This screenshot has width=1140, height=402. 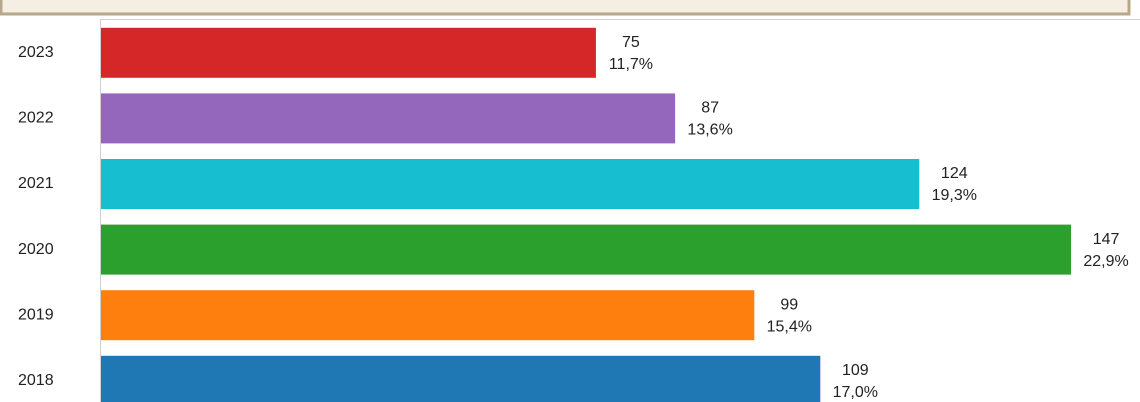 I want to click on y-tick-label: 2019, so click(x=36, y=314).